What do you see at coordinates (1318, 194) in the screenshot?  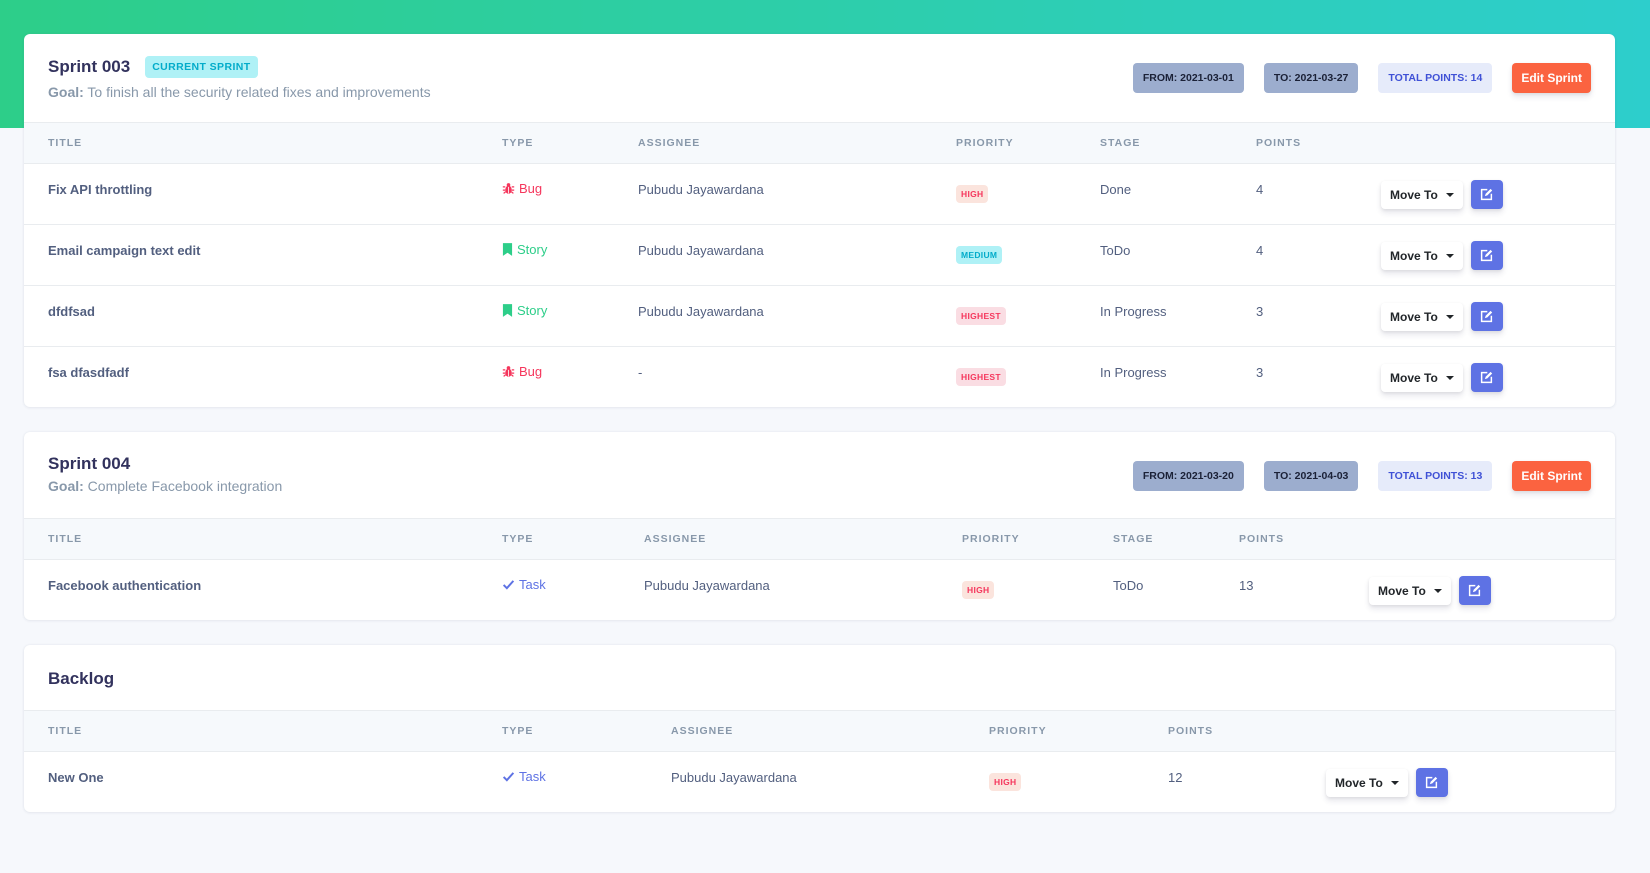 I see `issue-points: 4` at bounding box center [1318, 194].